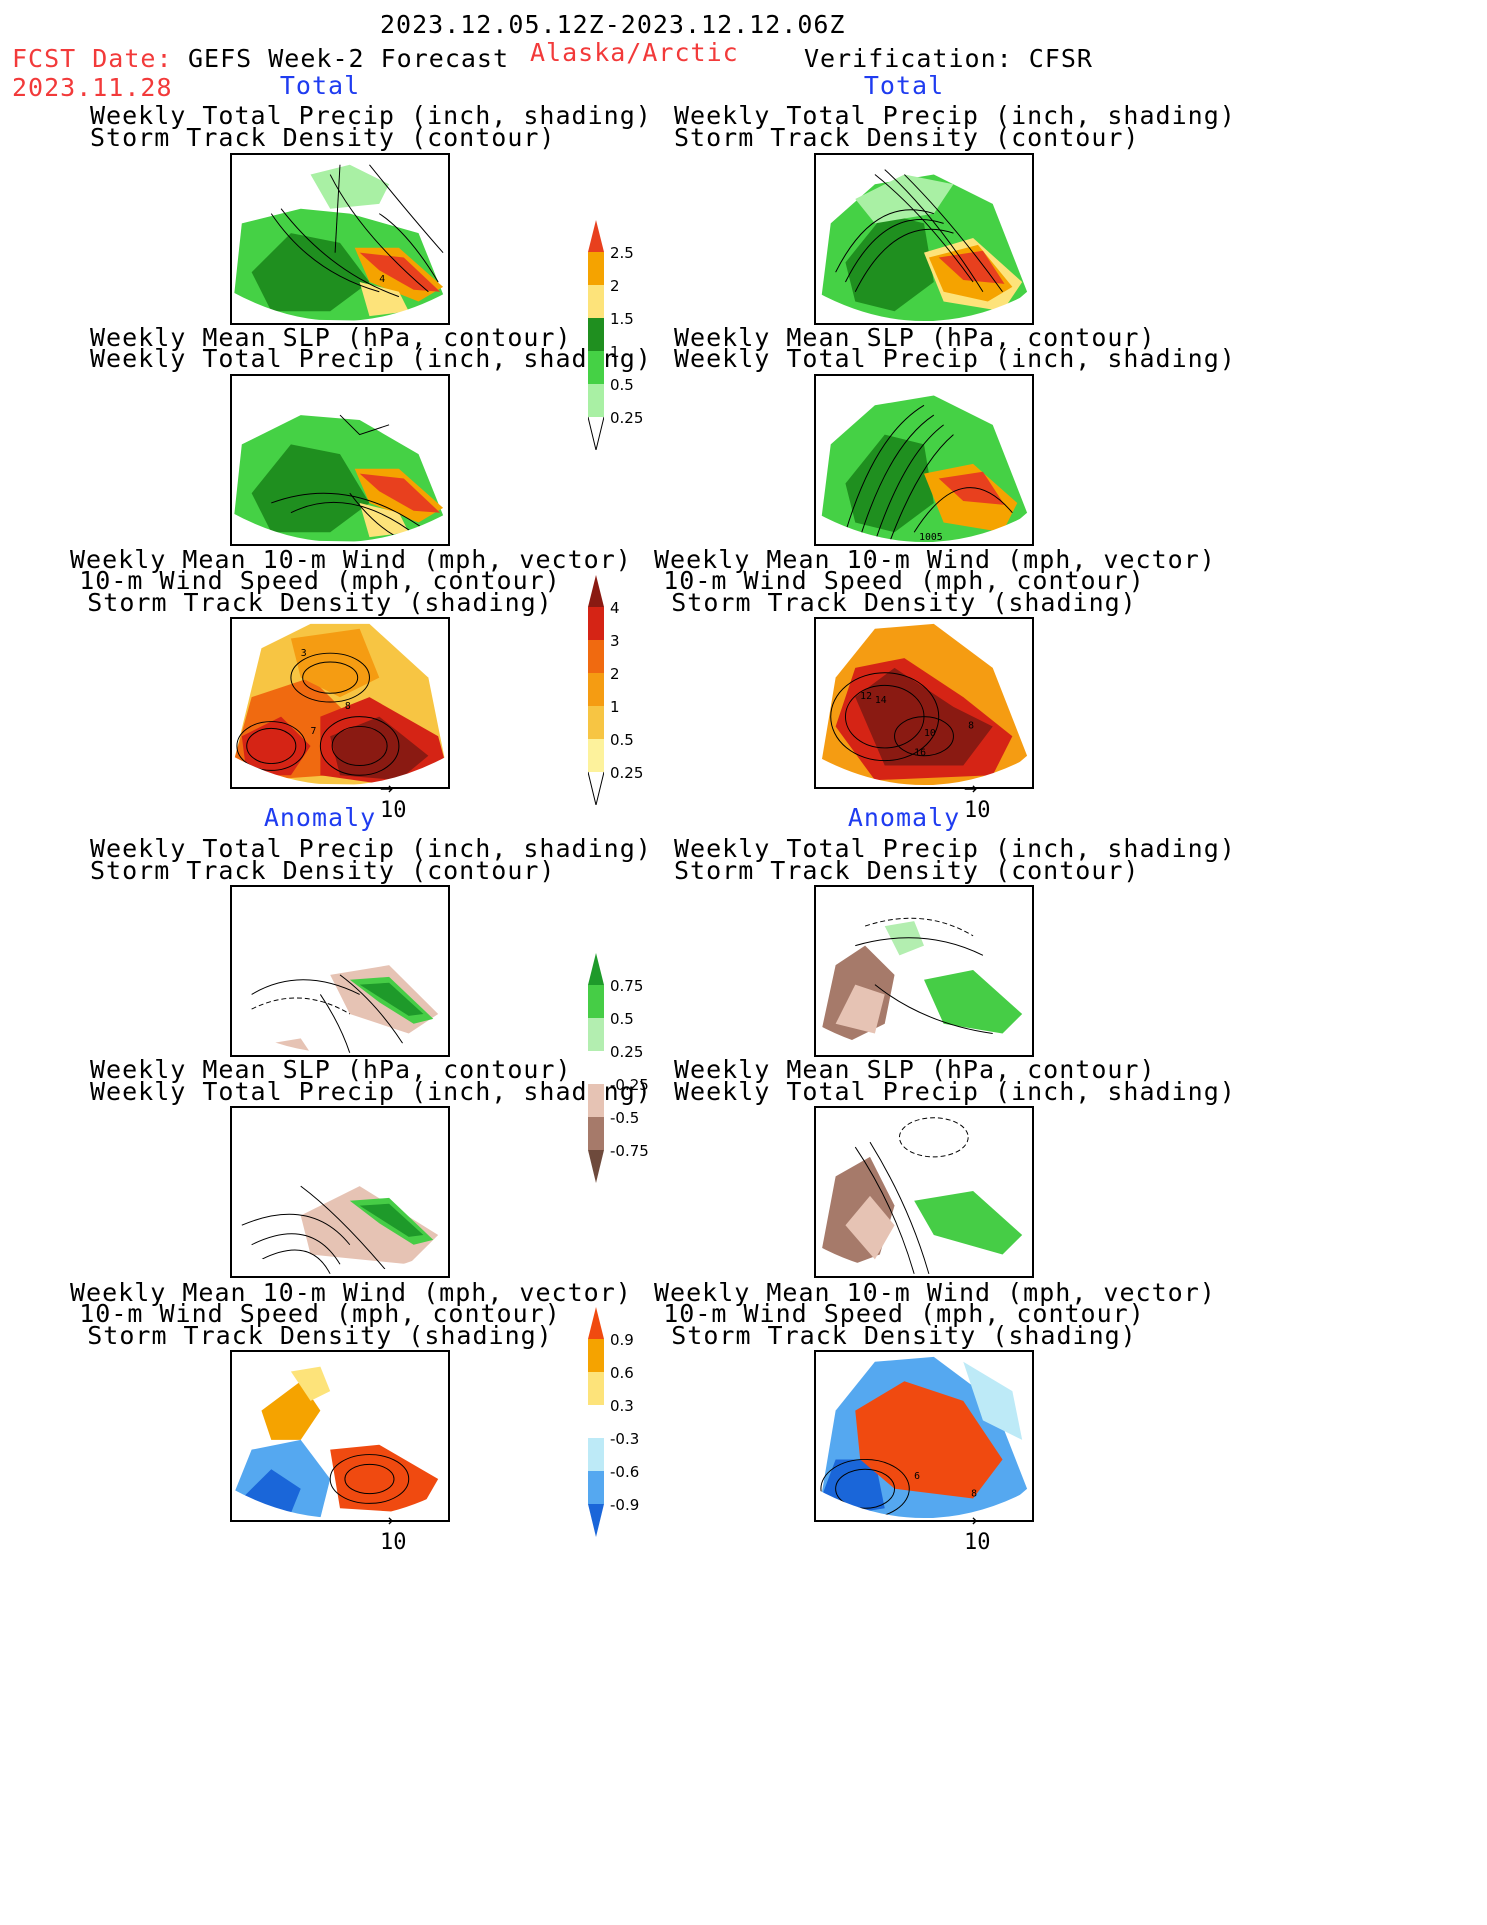  I want to click on title-r2-a: Weekly Mean SLP (hPa, contour), so click(915, 337).